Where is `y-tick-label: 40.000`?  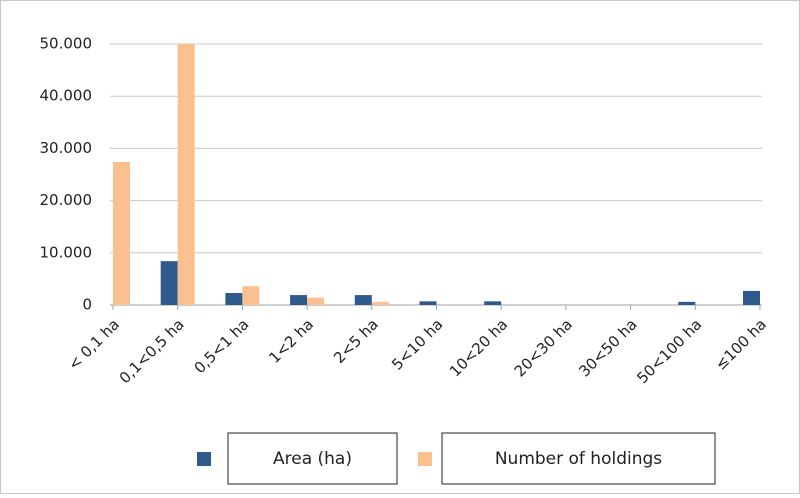
y-tick-label: 40.000 is located at coordinates (66, 96).